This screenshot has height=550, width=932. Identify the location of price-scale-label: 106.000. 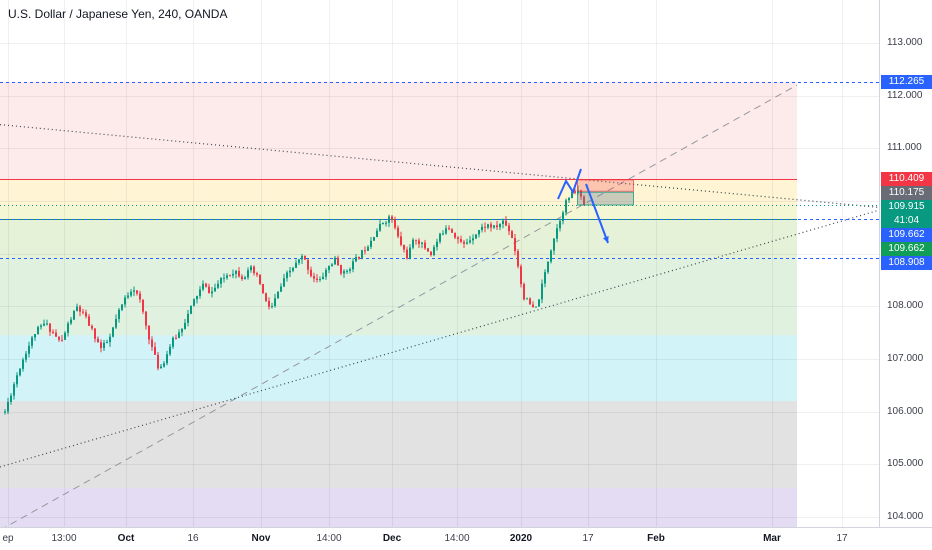
(905, 411).